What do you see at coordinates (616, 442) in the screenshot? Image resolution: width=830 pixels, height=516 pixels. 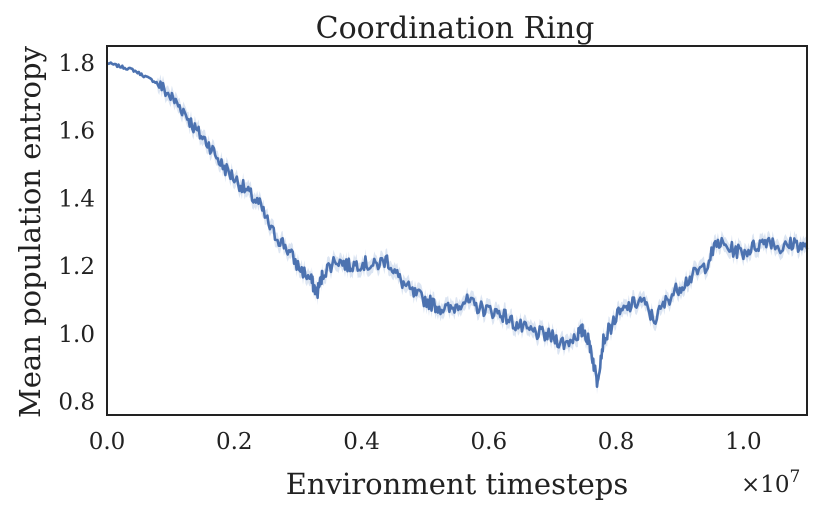 I see `x-tick-label: 0.8` at bounding box center [616, 442].